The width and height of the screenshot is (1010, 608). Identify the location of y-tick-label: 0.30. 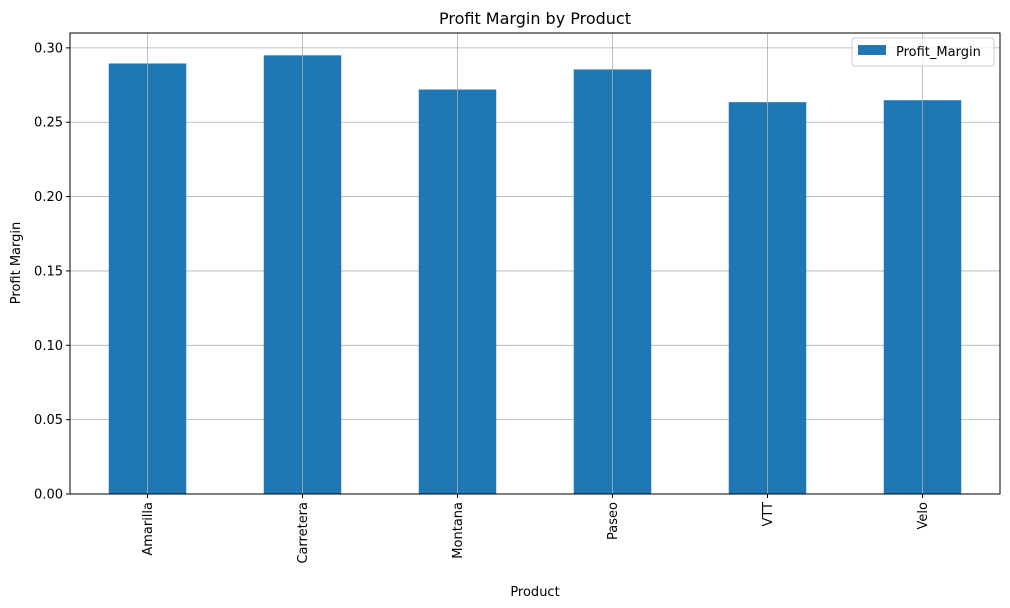
(48, 48).